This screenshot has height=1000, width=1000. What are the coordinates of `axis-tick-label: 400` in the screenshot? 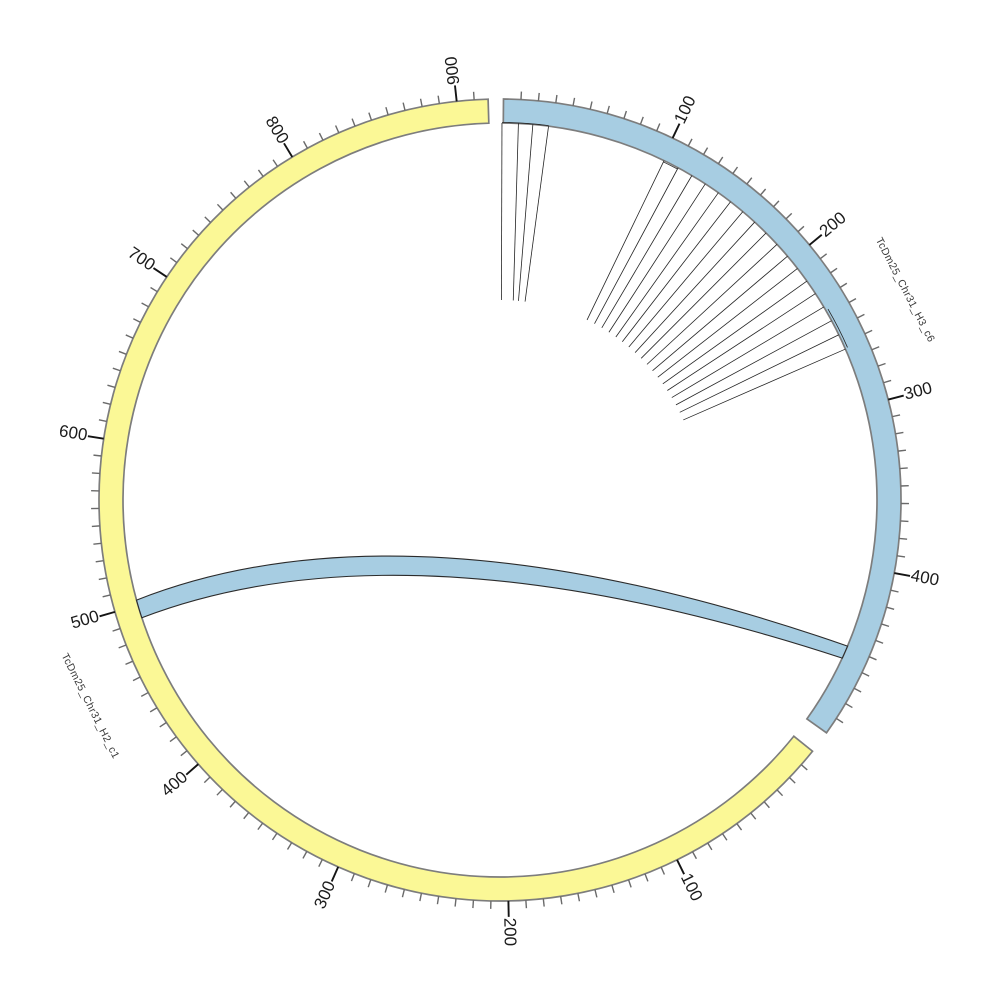 It's located at (924, 578).